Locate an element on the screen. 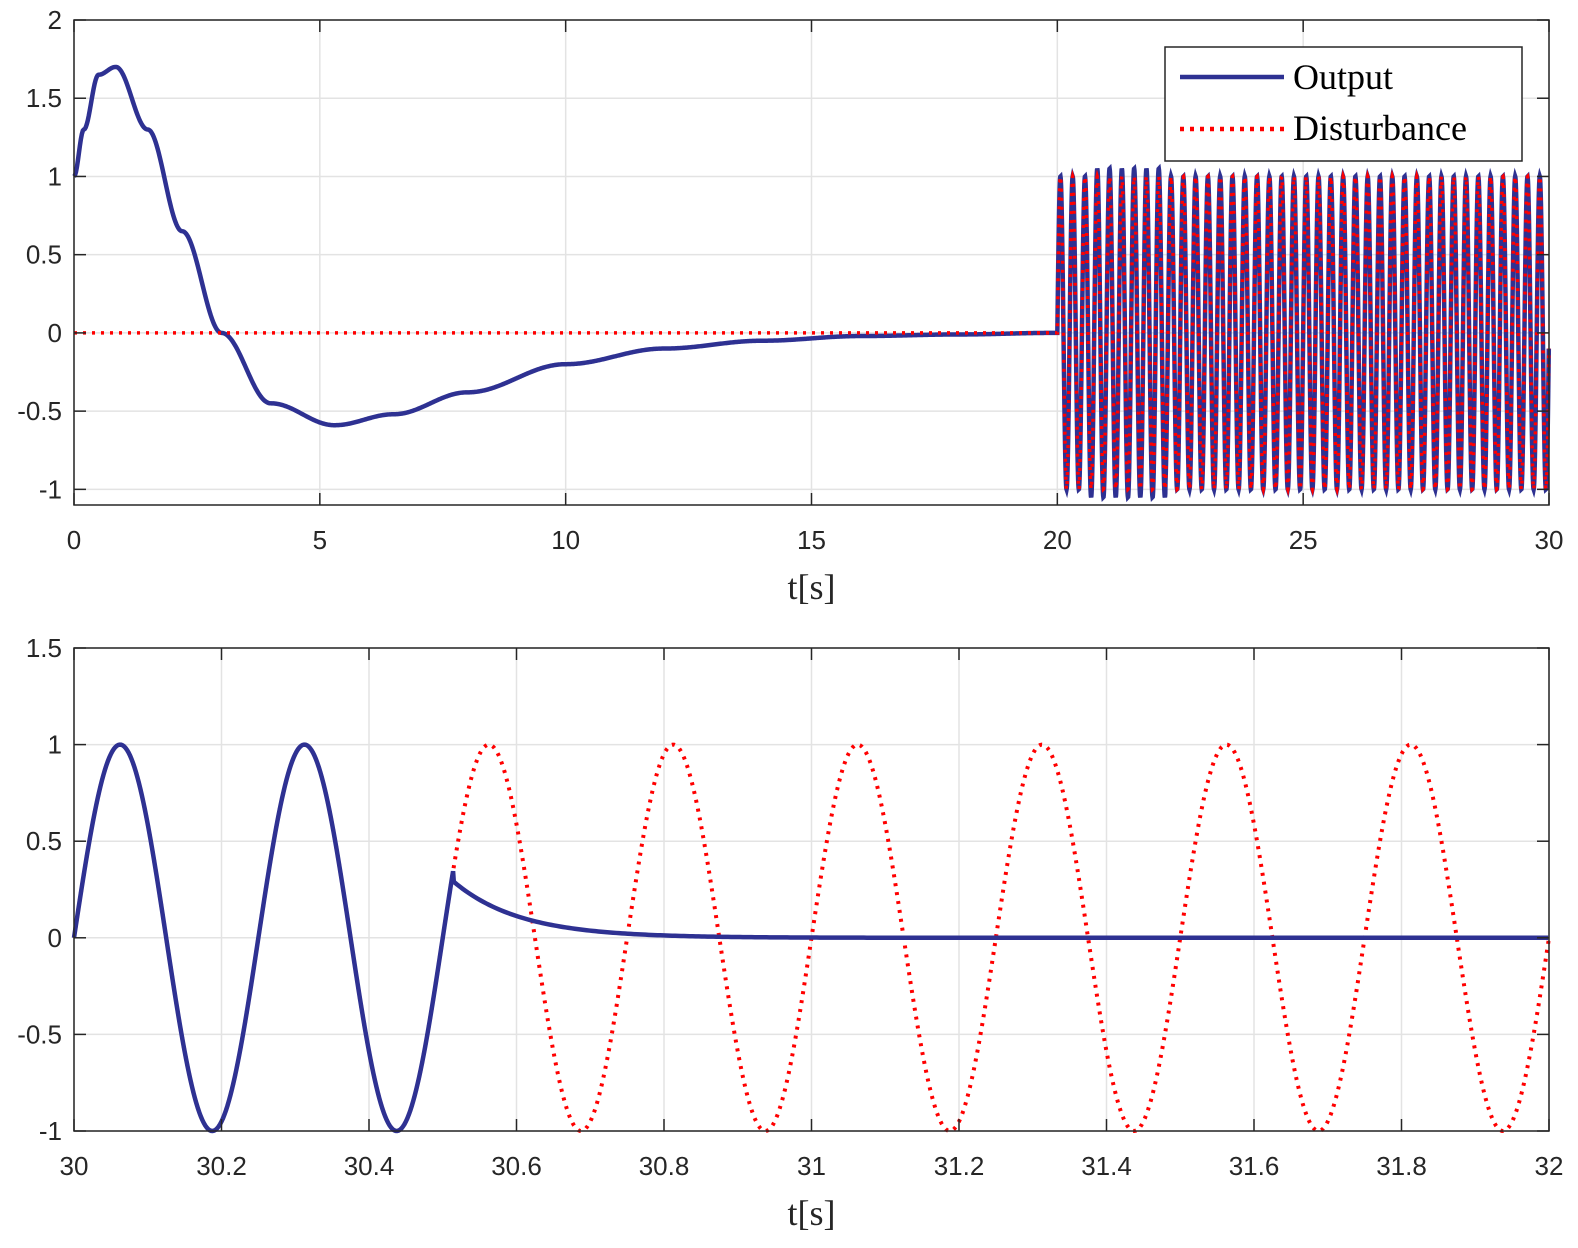  x-tick-label: 30.2 is located at coordinates (221, 1166).